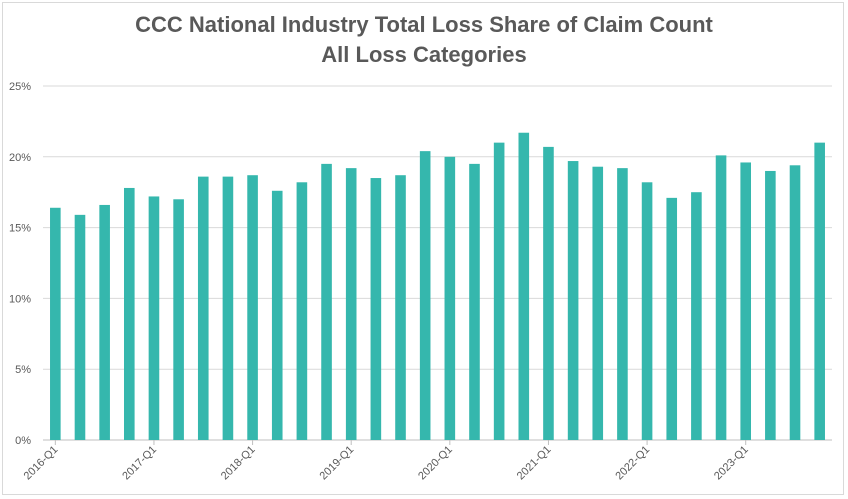  I want to click on bar-2021-Q2, so click(573, 300).